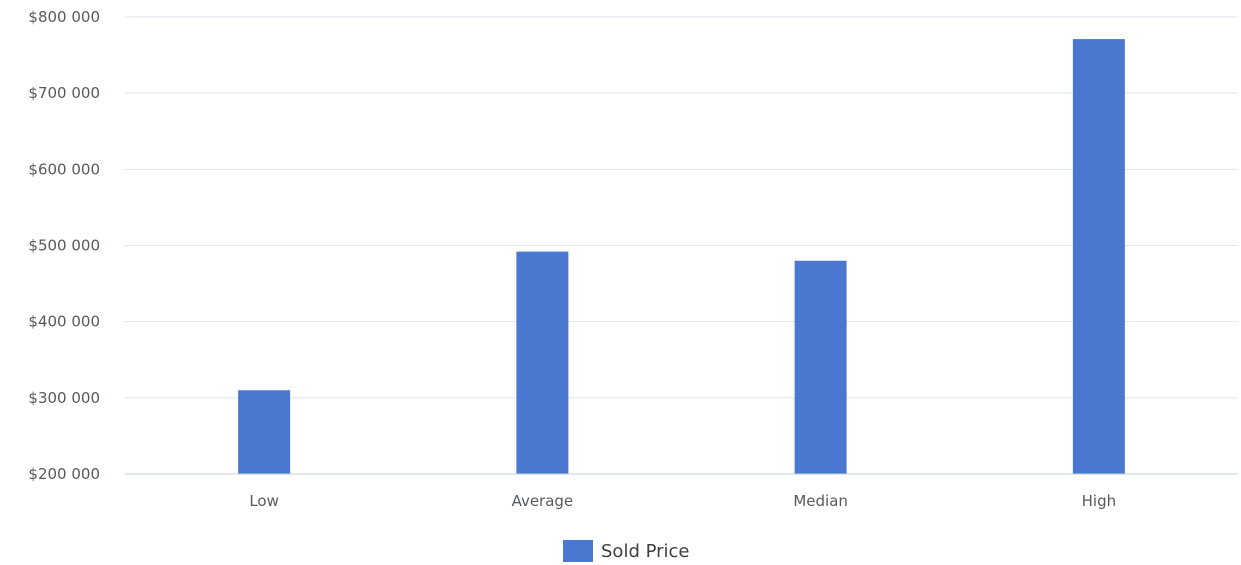 This screenshot has height=565, width=1241. I want to click on bar-median, so click(820, 367).